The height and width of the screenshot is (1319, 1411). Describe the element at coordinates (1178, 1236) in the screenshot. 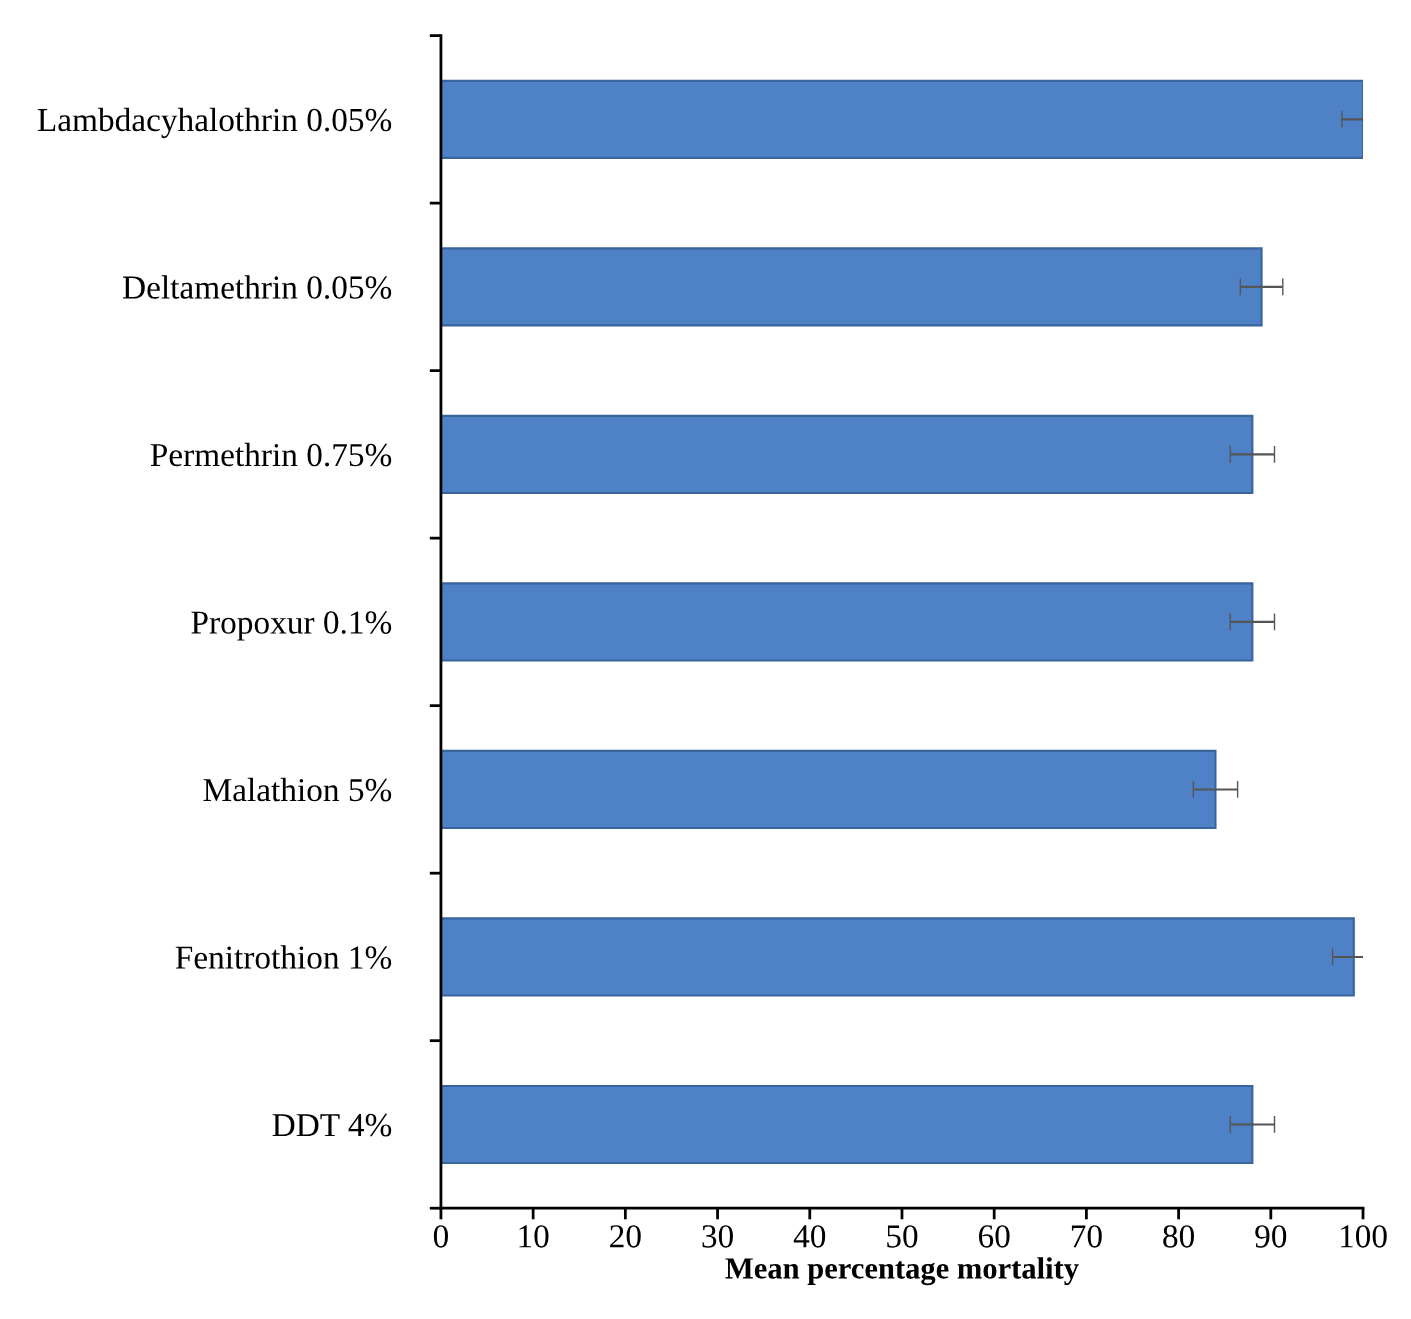

I see `x-tick-label: 80` at that location.